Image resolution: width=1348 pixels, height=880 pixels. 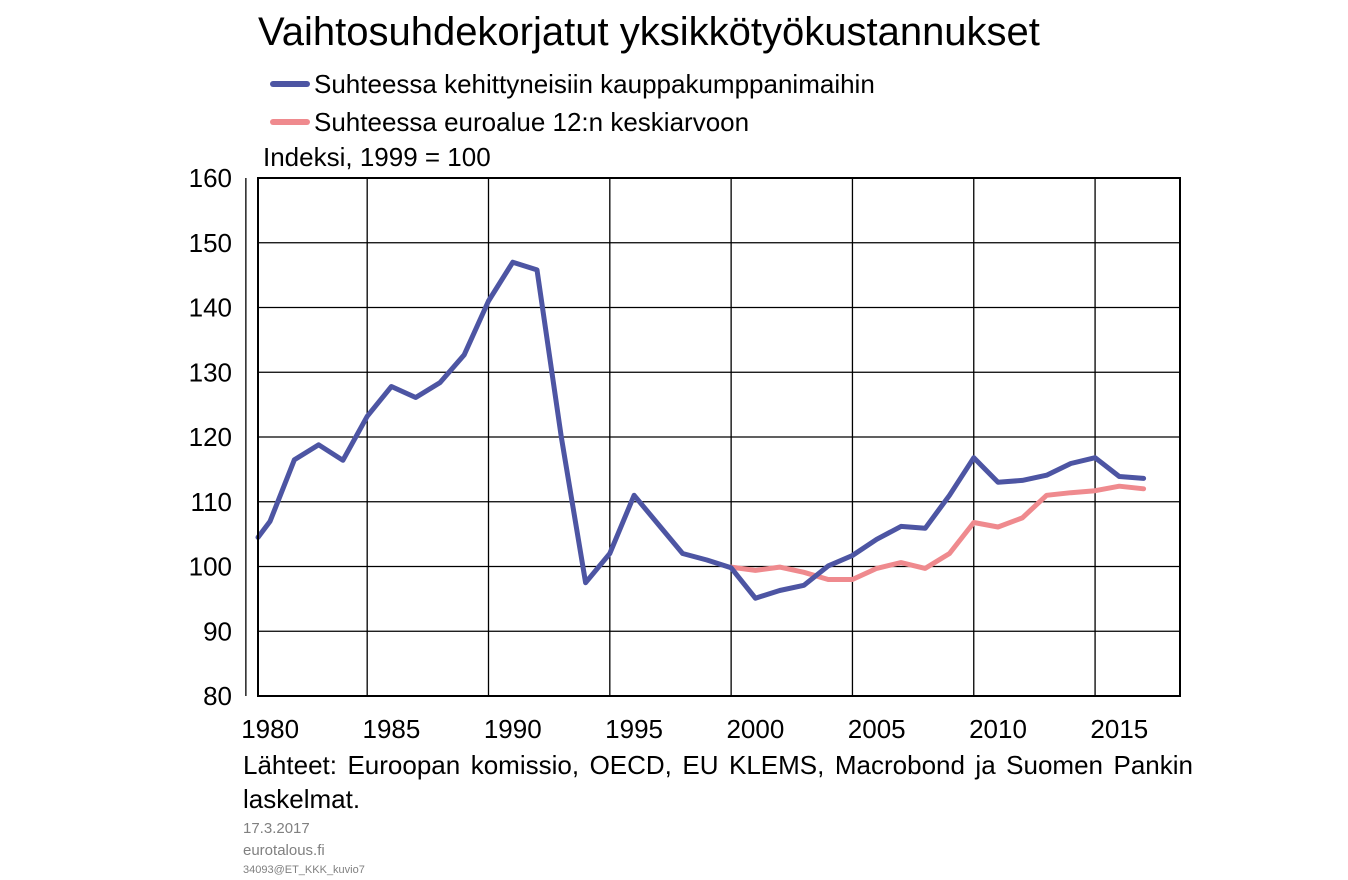 I want to click on x-tick-label-1985: 1985, so click(x=392, y=729).